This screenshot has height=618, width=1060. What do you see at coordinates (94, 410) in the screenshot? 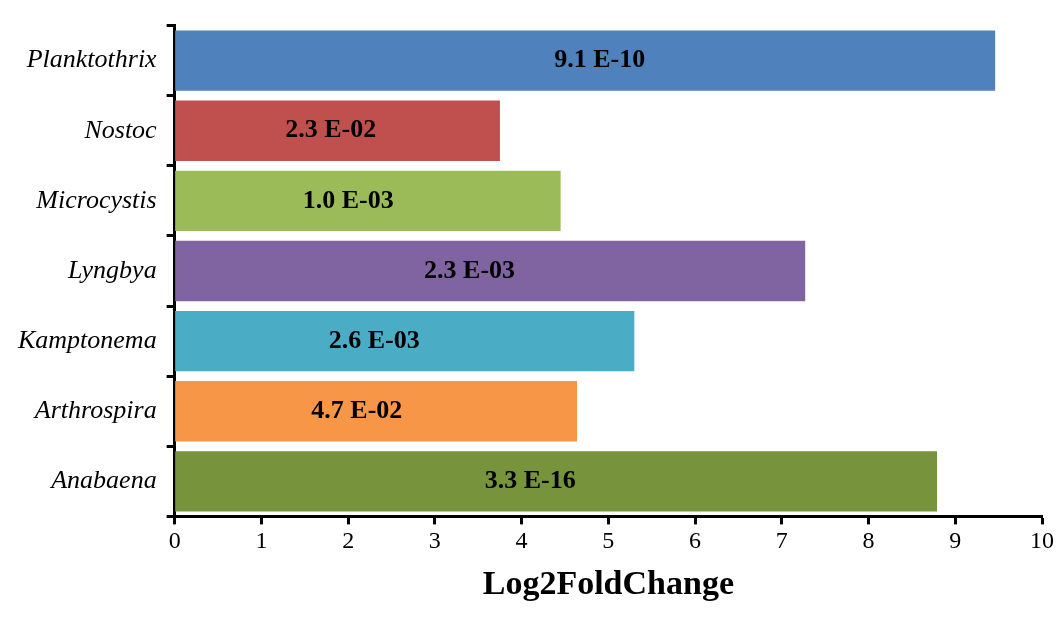
I see `y-tick-label: Arthrospira` at bounding box center [94, 410].